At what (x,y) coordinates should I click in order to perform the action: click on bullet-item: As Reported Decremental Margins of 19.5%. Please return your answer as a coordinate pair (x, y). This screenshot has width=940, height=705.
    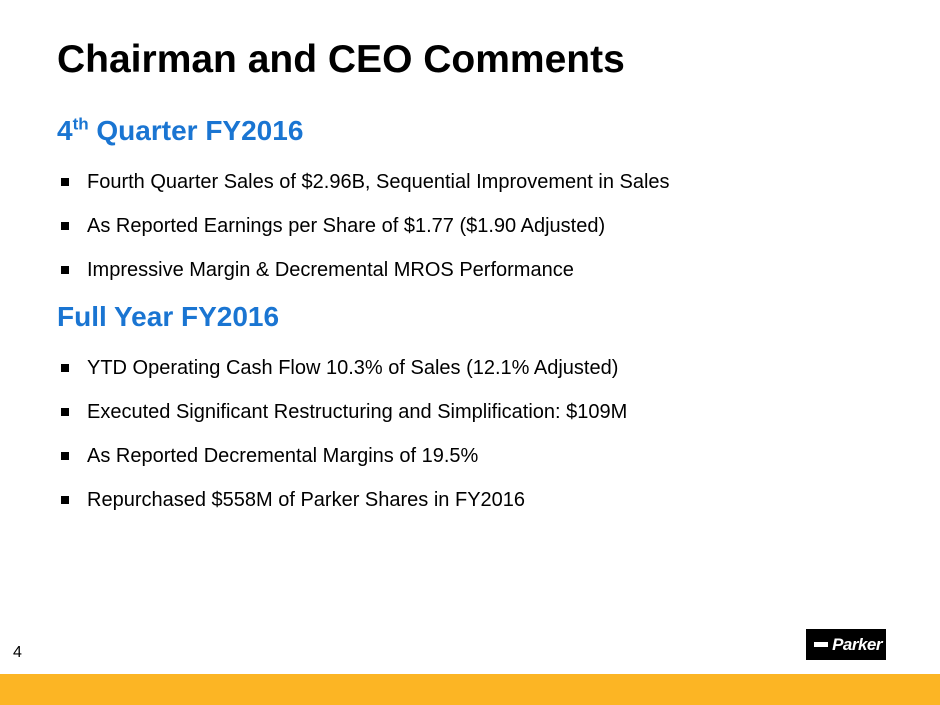
    Looking at the image, I should click on (269, 456).